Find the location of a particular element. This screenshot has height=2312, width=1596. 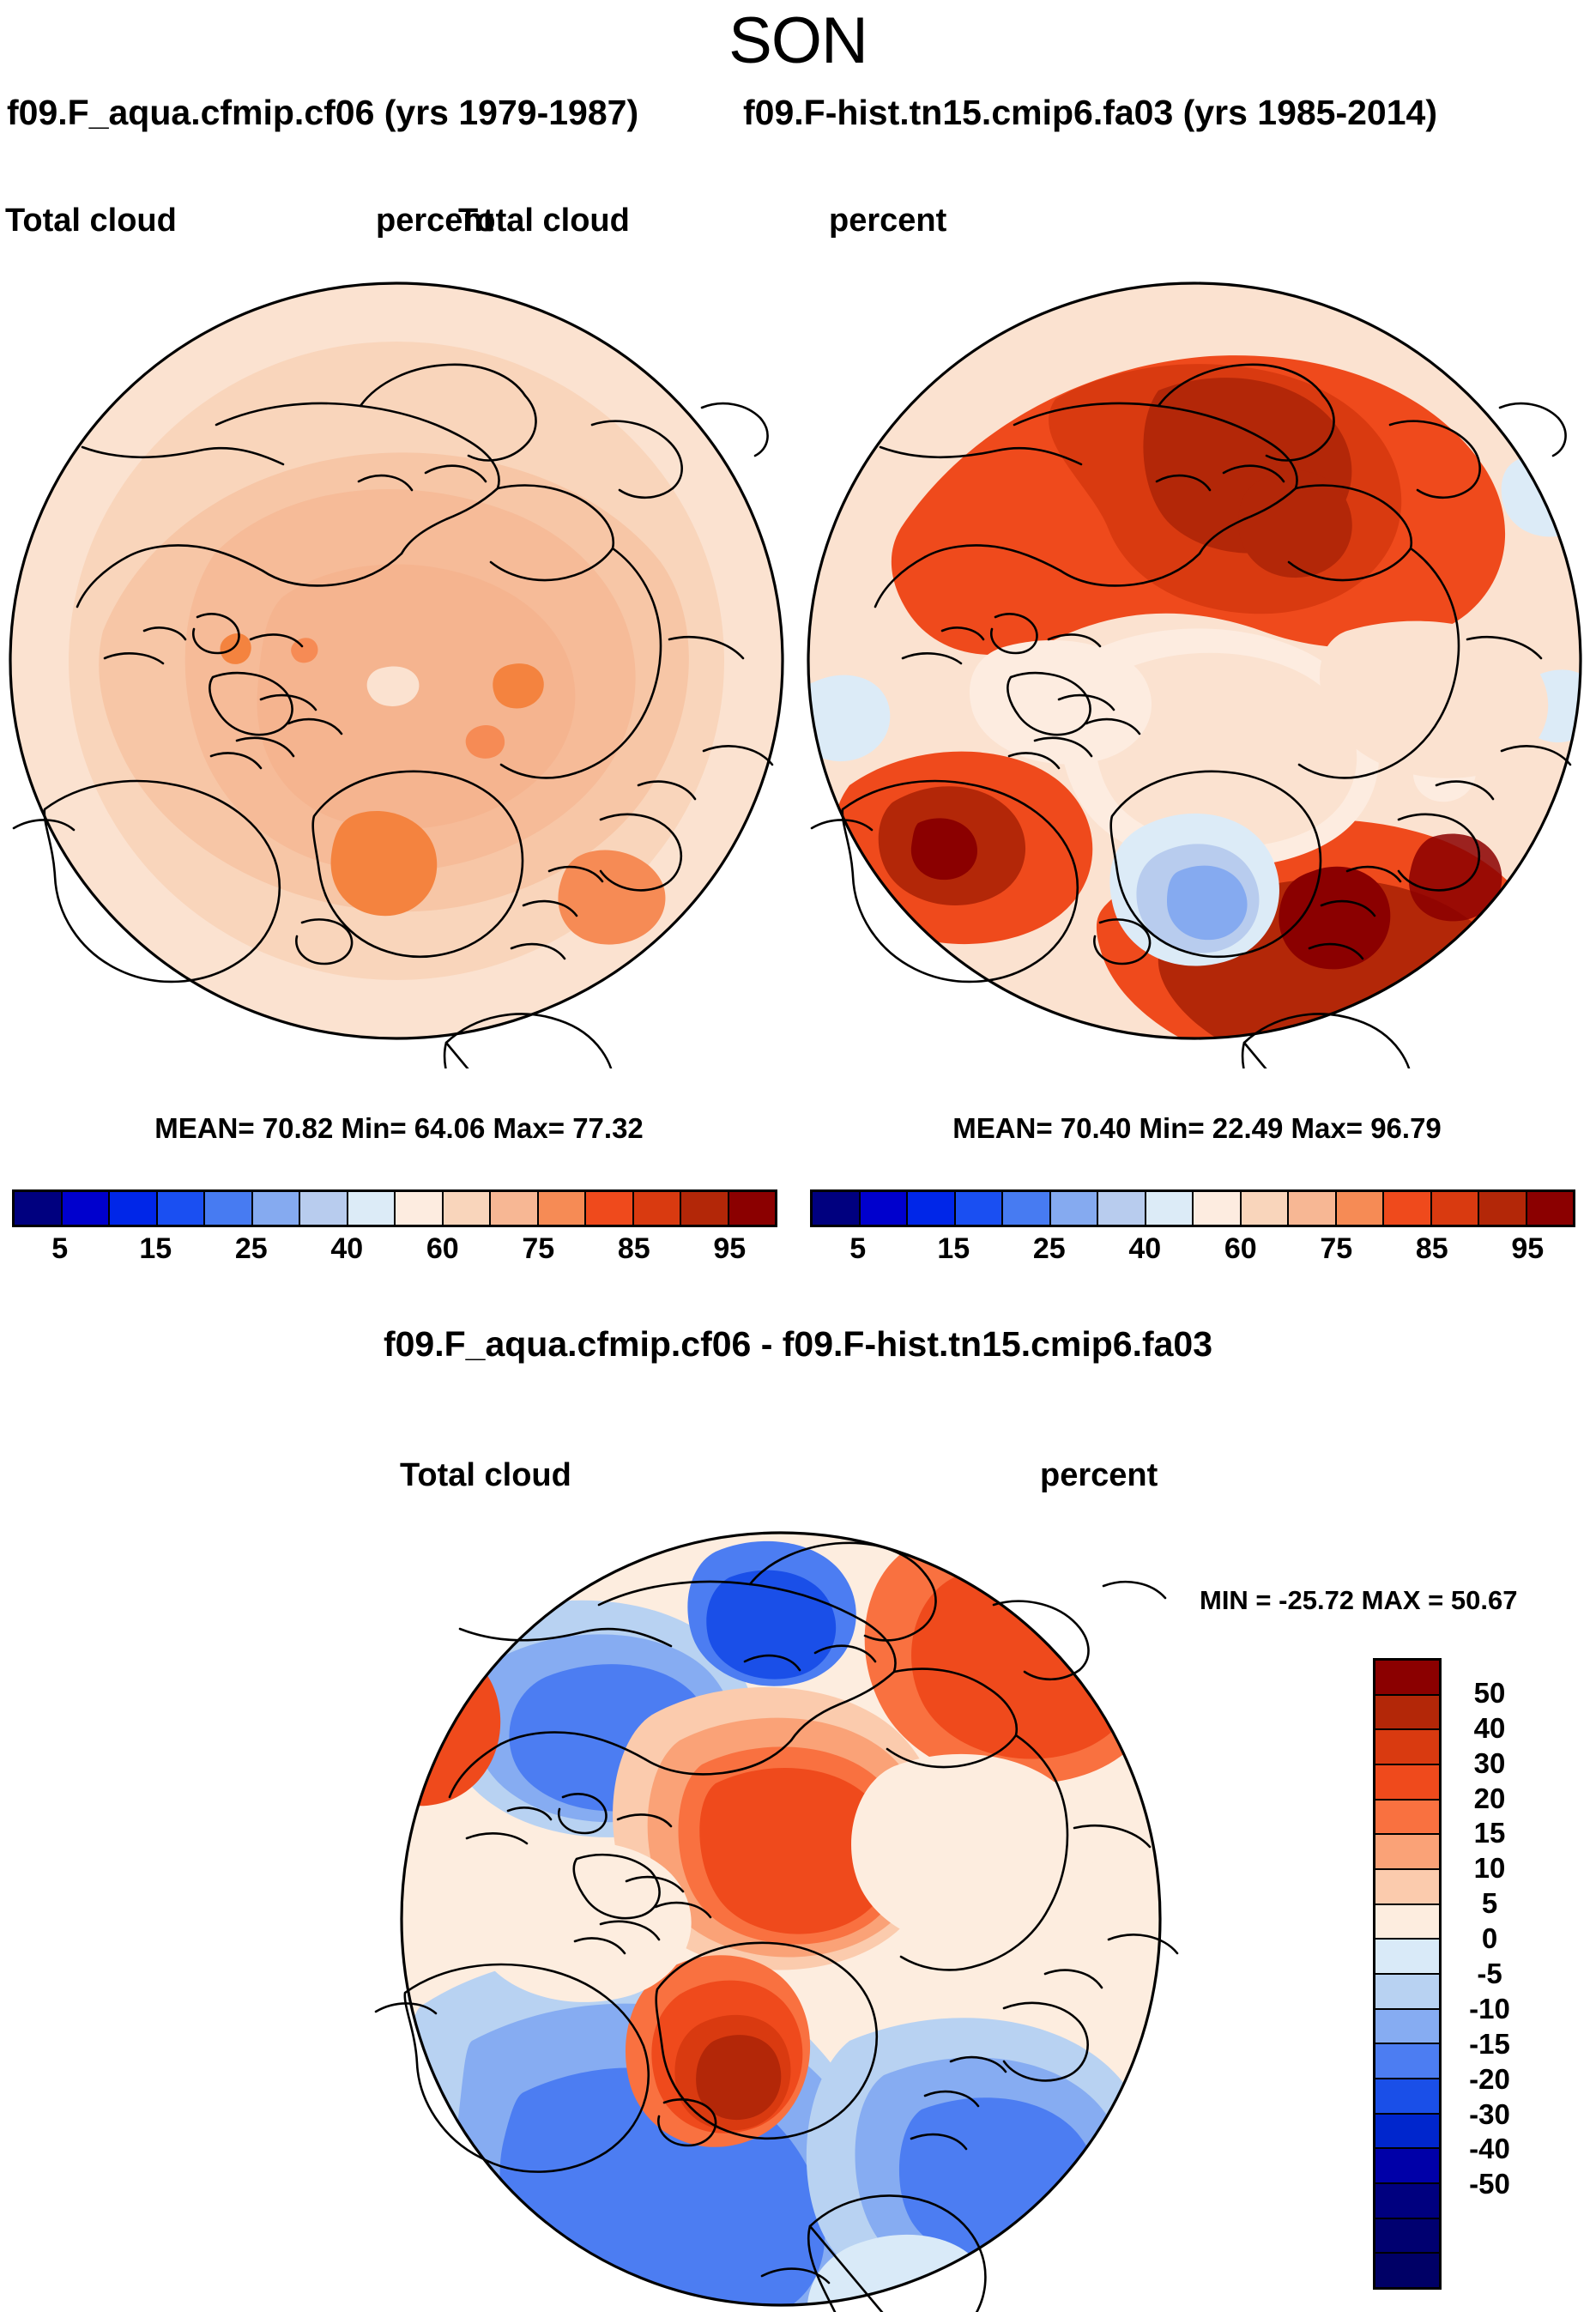

diff-colorbar-tick-label: -40 is located at coordinates (1489, 2149).